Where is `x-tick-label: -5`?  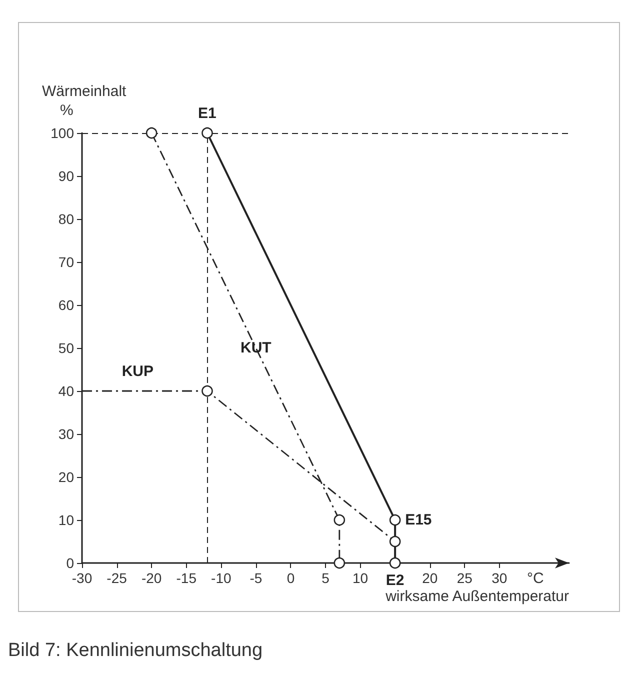
x-tick-label: -5 is located at coordinates (256, 578).